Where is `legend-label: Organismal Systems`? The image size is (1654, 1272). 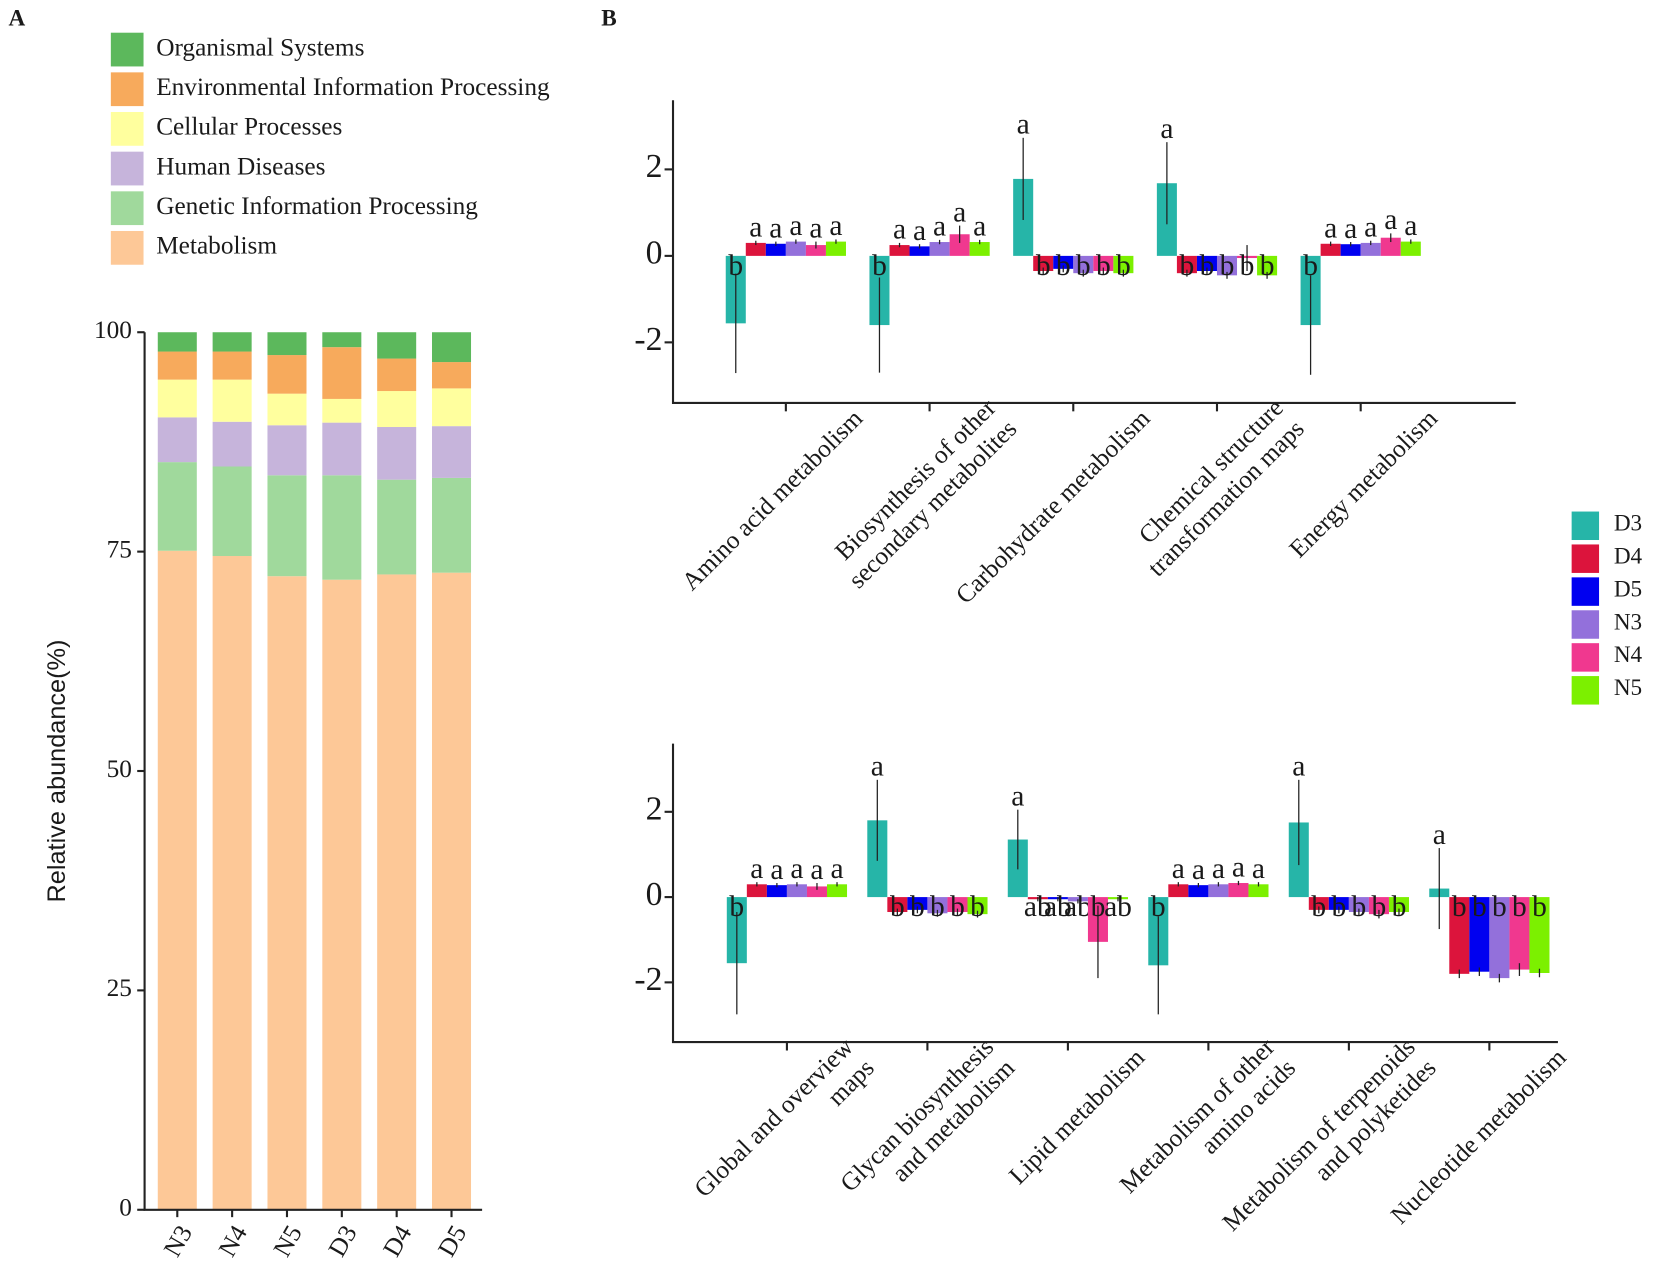 legend-label: Organismal Systems is located at coordinates (260, 47).